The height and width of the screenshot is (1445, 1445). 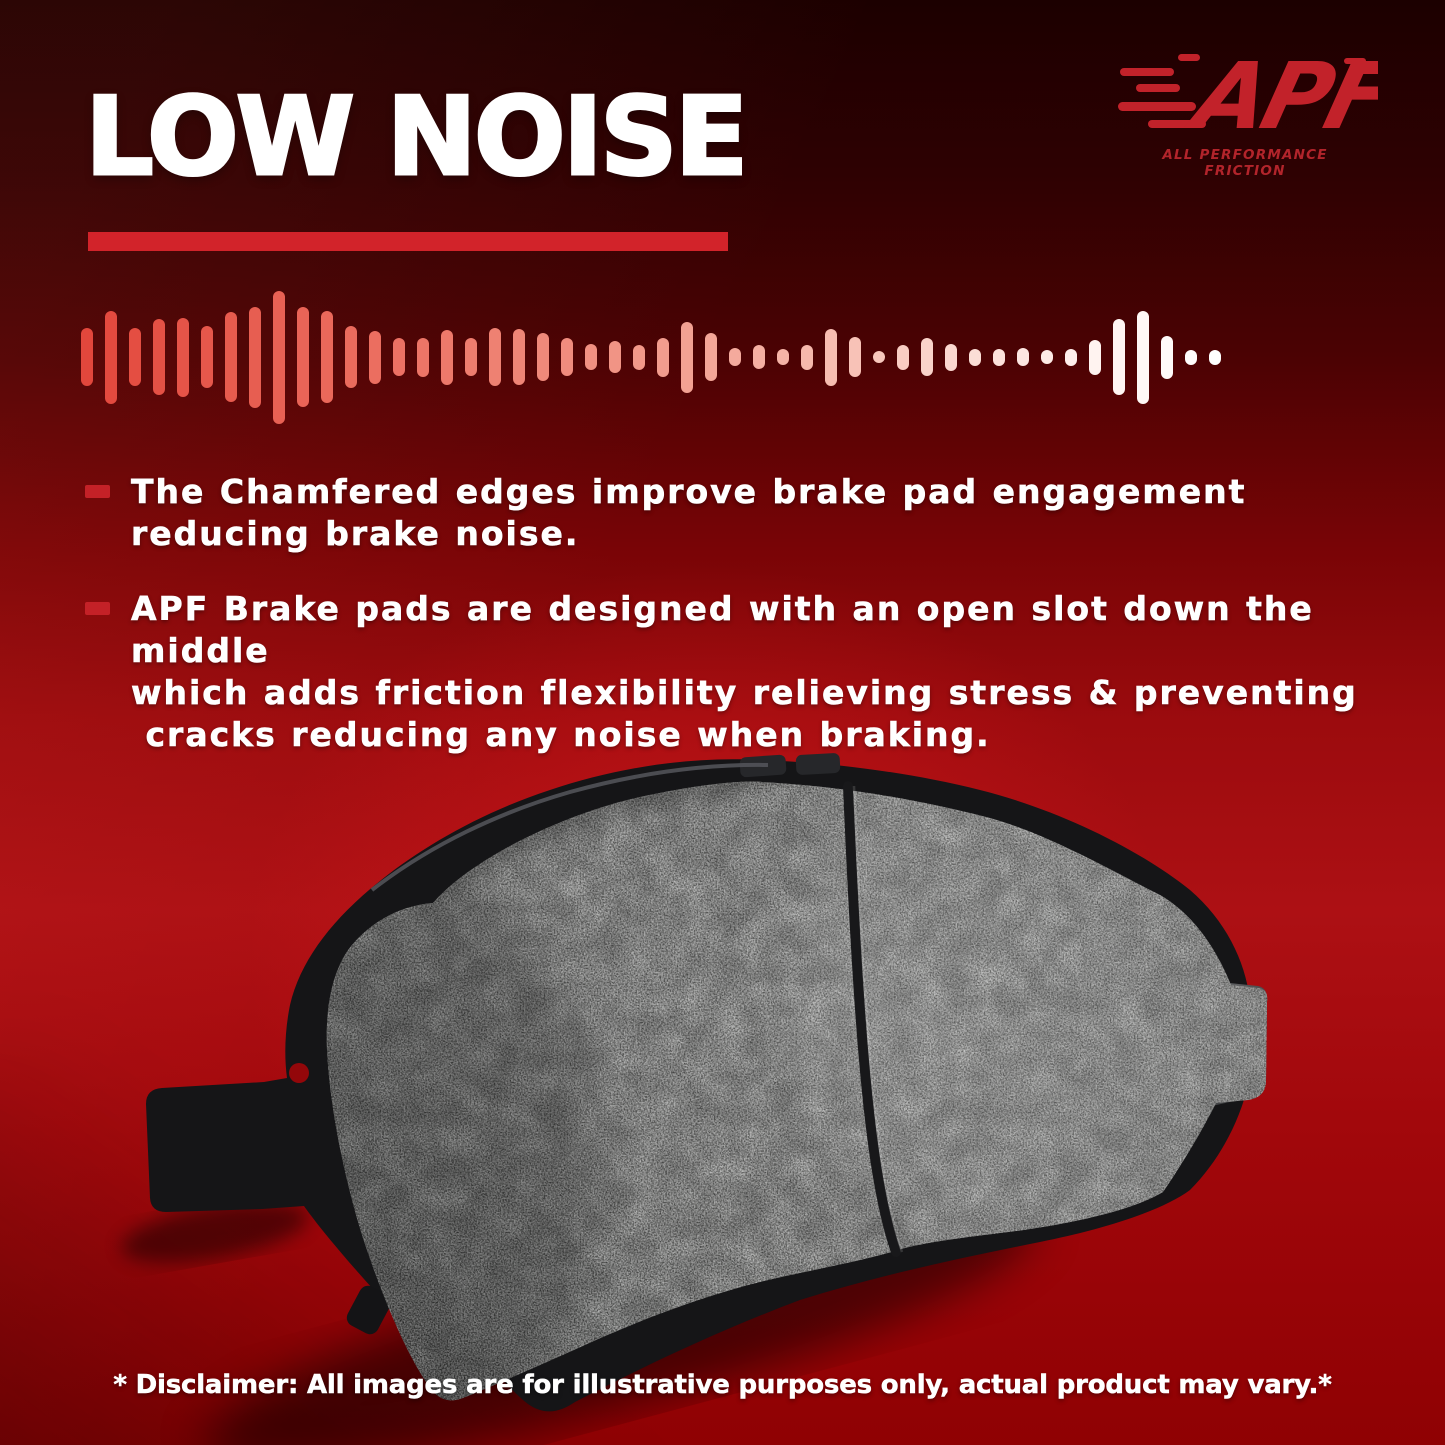 I want to click on pad-center-slot, so click(x=873, y=1019).